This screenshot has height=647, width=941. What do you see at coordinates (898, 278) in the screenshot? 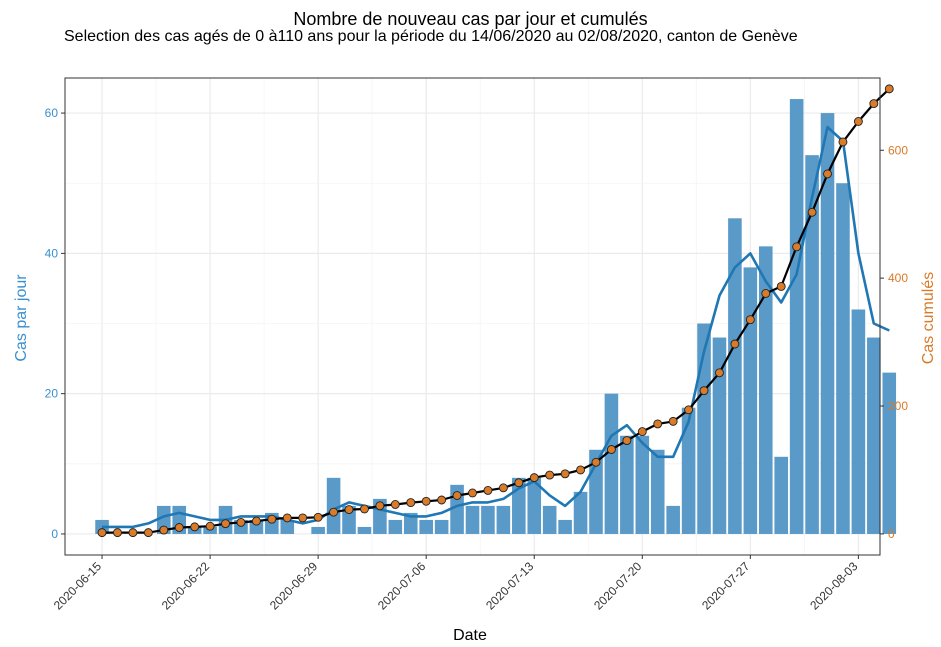
I see `right-tick-label: 400` at bounding box center [898, 278].